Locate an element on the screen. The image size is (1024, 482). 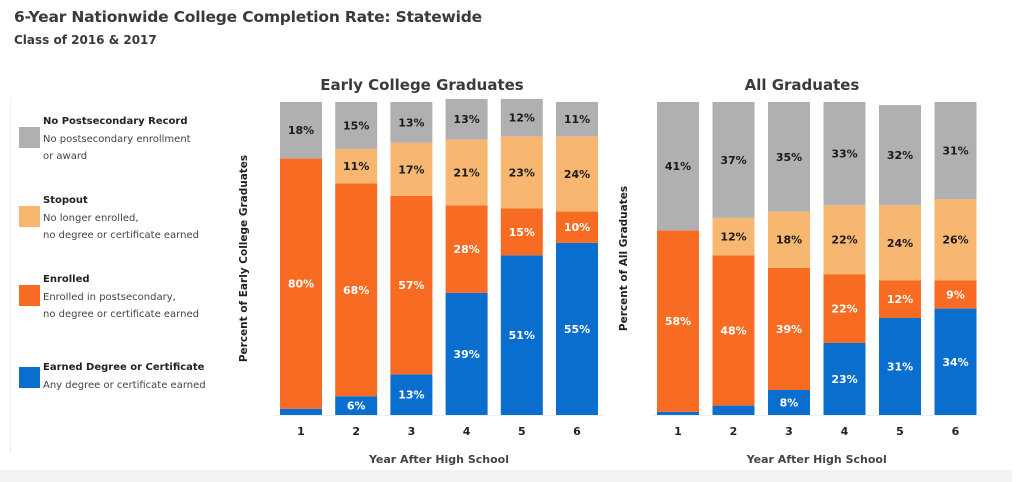
data-label: 51% is located at coordinates (522, 335).